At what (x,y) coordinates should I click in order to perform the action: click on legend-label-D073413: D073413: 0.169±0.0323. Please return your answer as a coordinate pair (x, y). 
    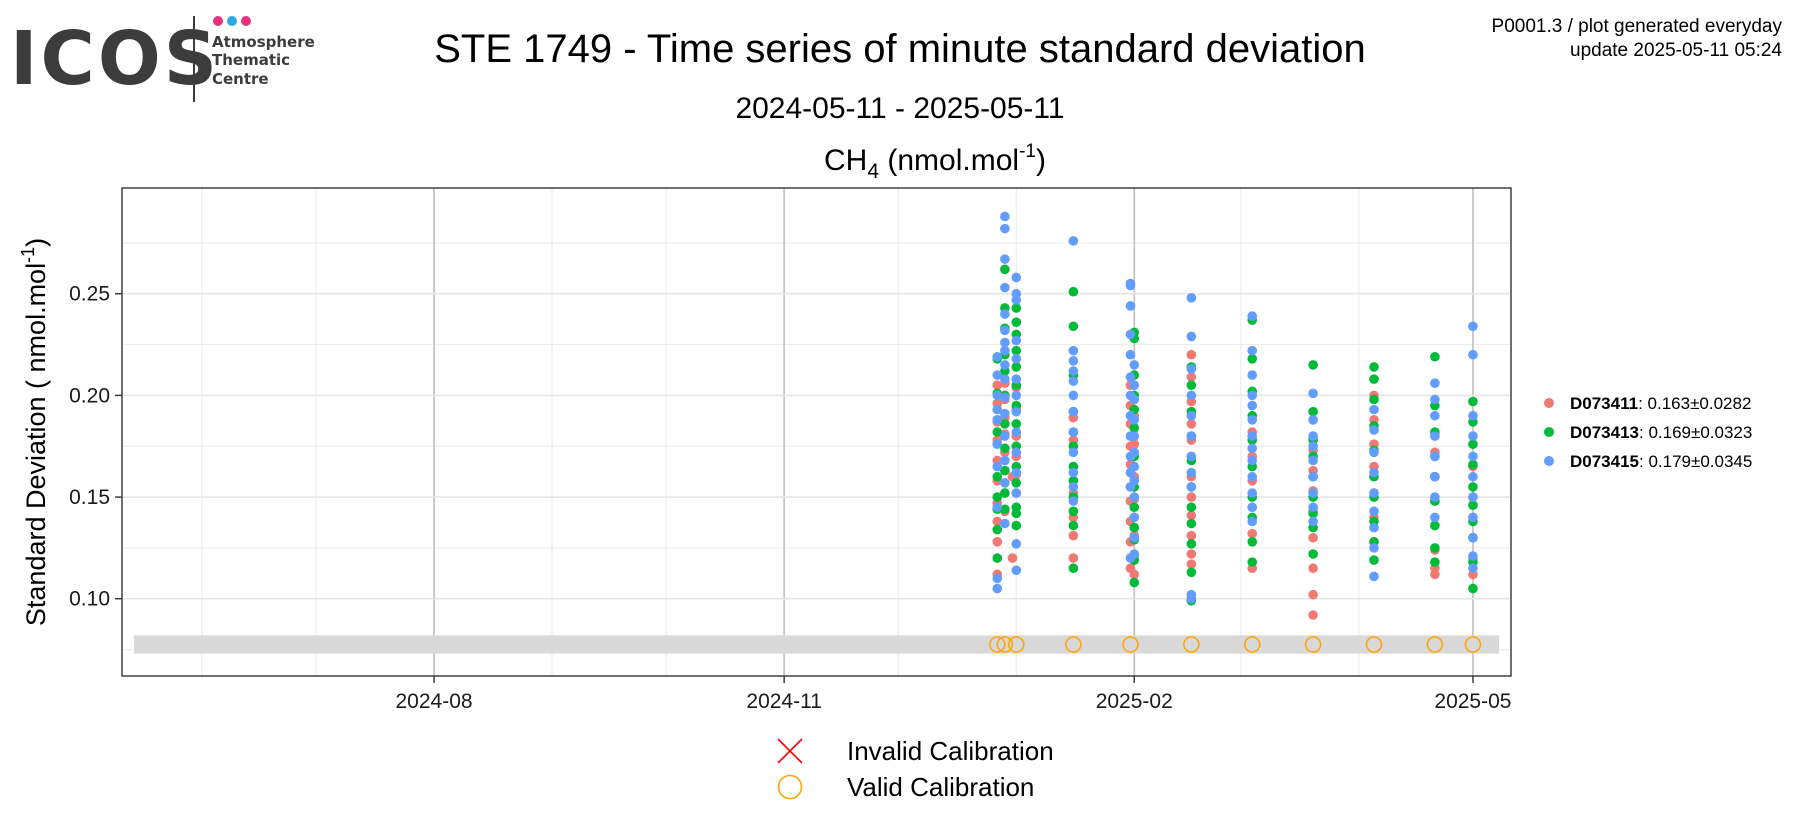
    Looking at the image, I should click on (1661, 432).